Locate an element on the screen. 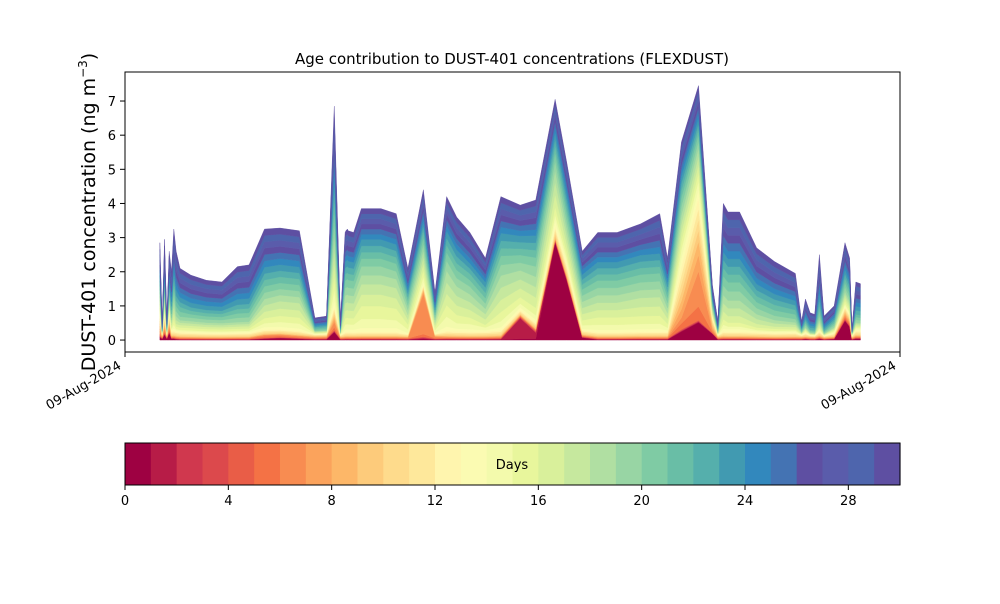  y-tick-label: 1 is located at coordinates (112, 307).